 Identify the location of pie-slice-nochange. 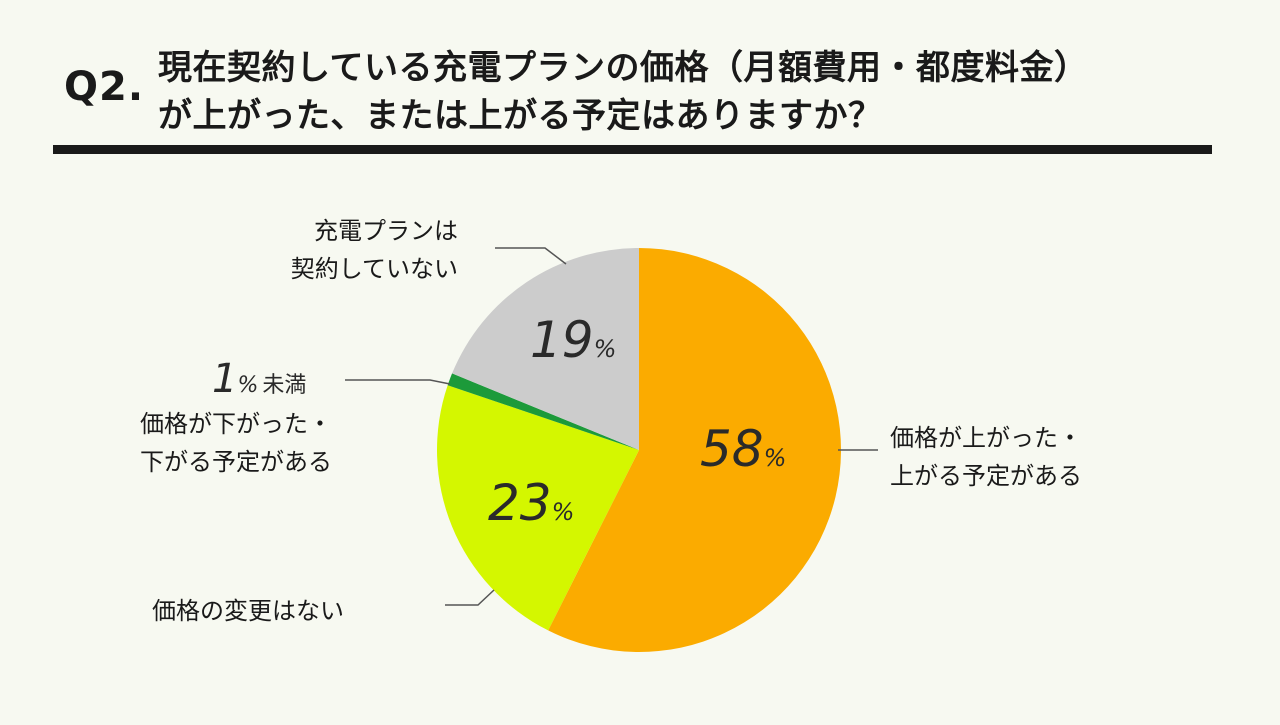
(537, 508).